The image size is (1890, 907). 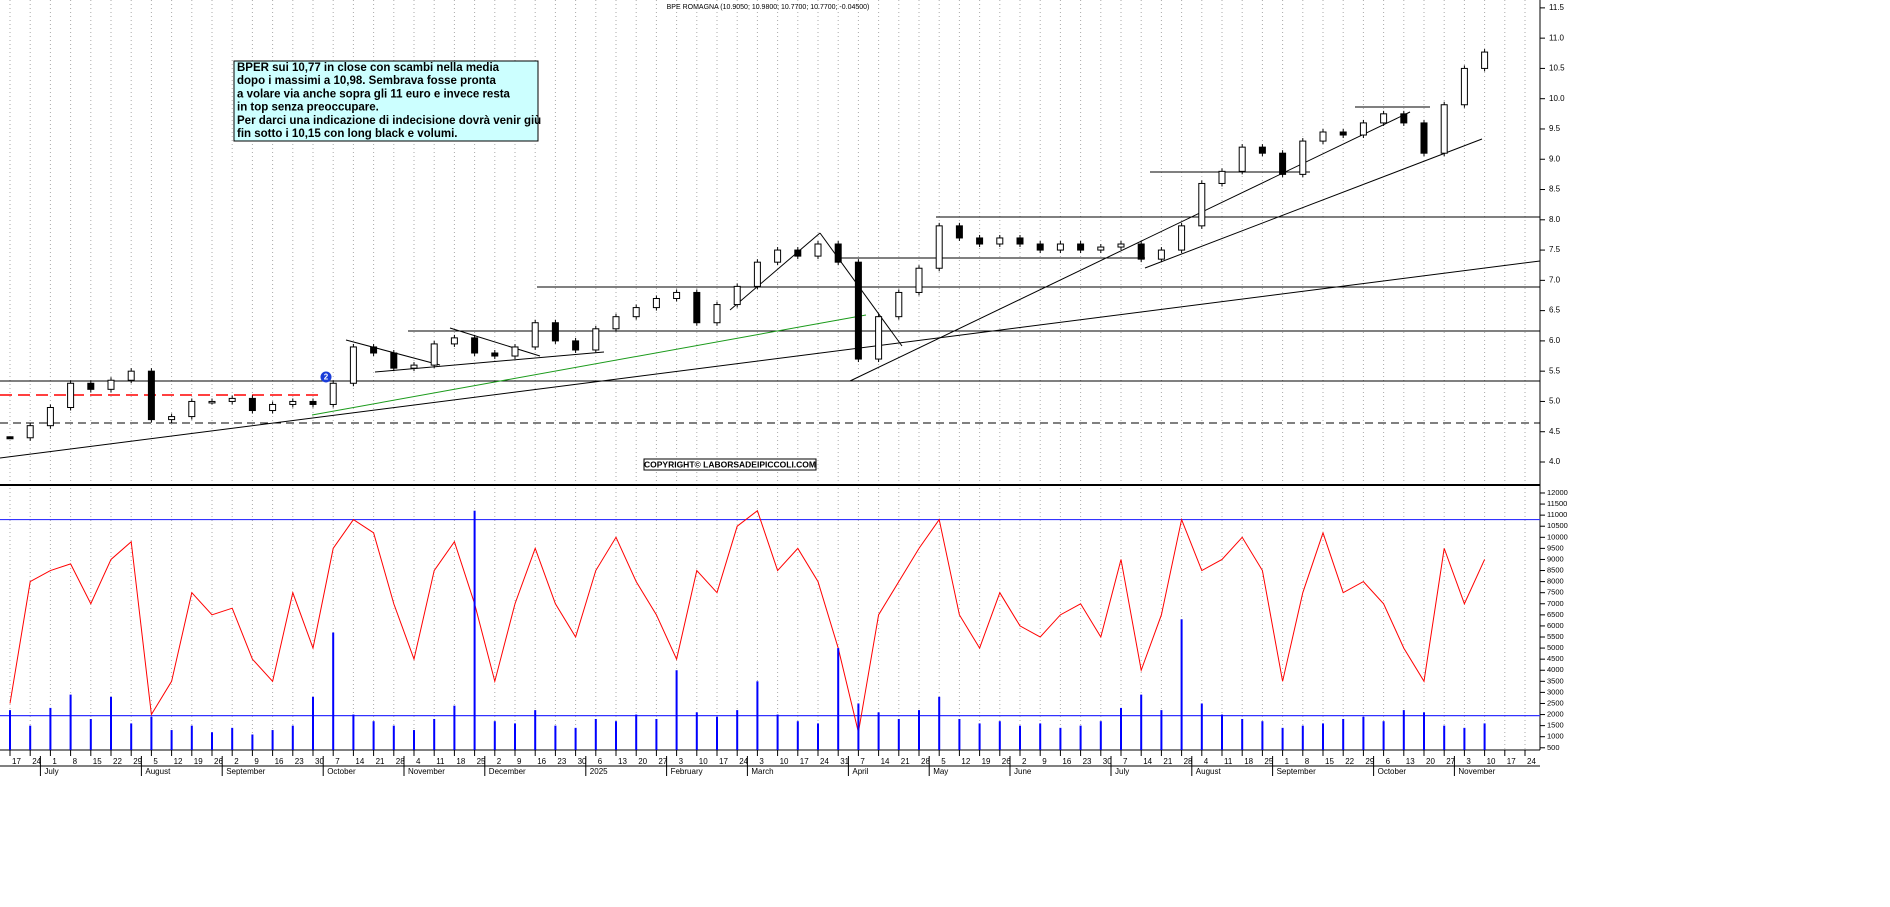 What do you see at coordinates (1555, 370) in the screenshot?
I see `y-tick-label: 5.5` at bounding box center [1555, 370].